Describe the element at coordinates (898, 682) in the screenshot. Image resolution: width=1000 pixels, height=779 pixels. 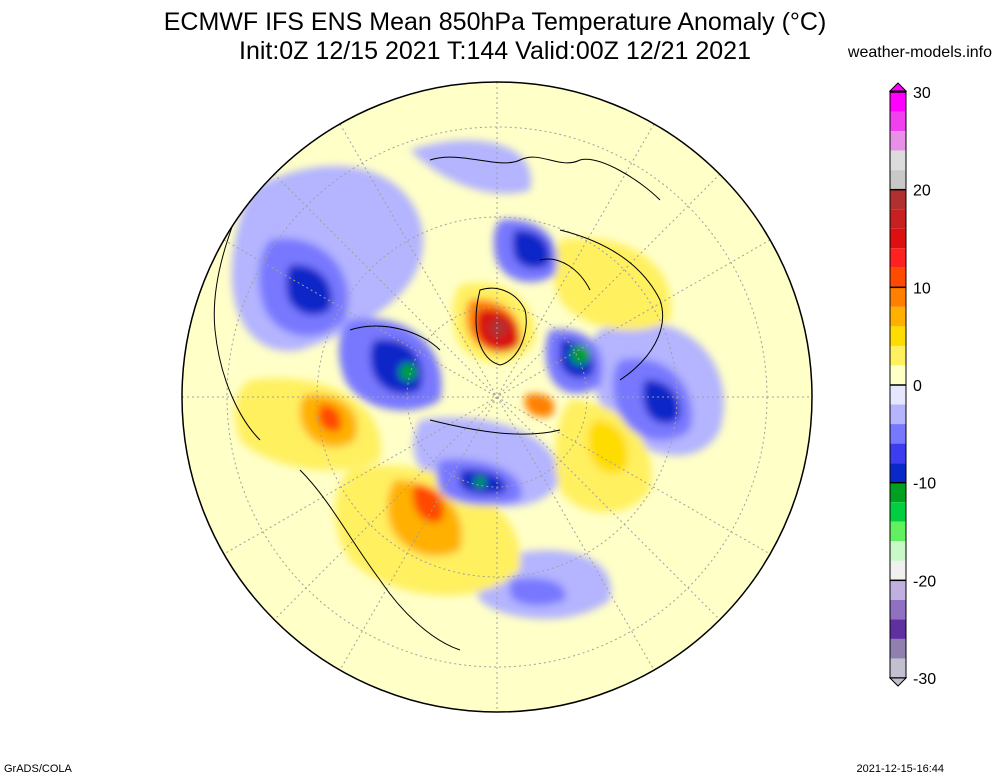
I see `colorbar-bottom-arrow` at that location.